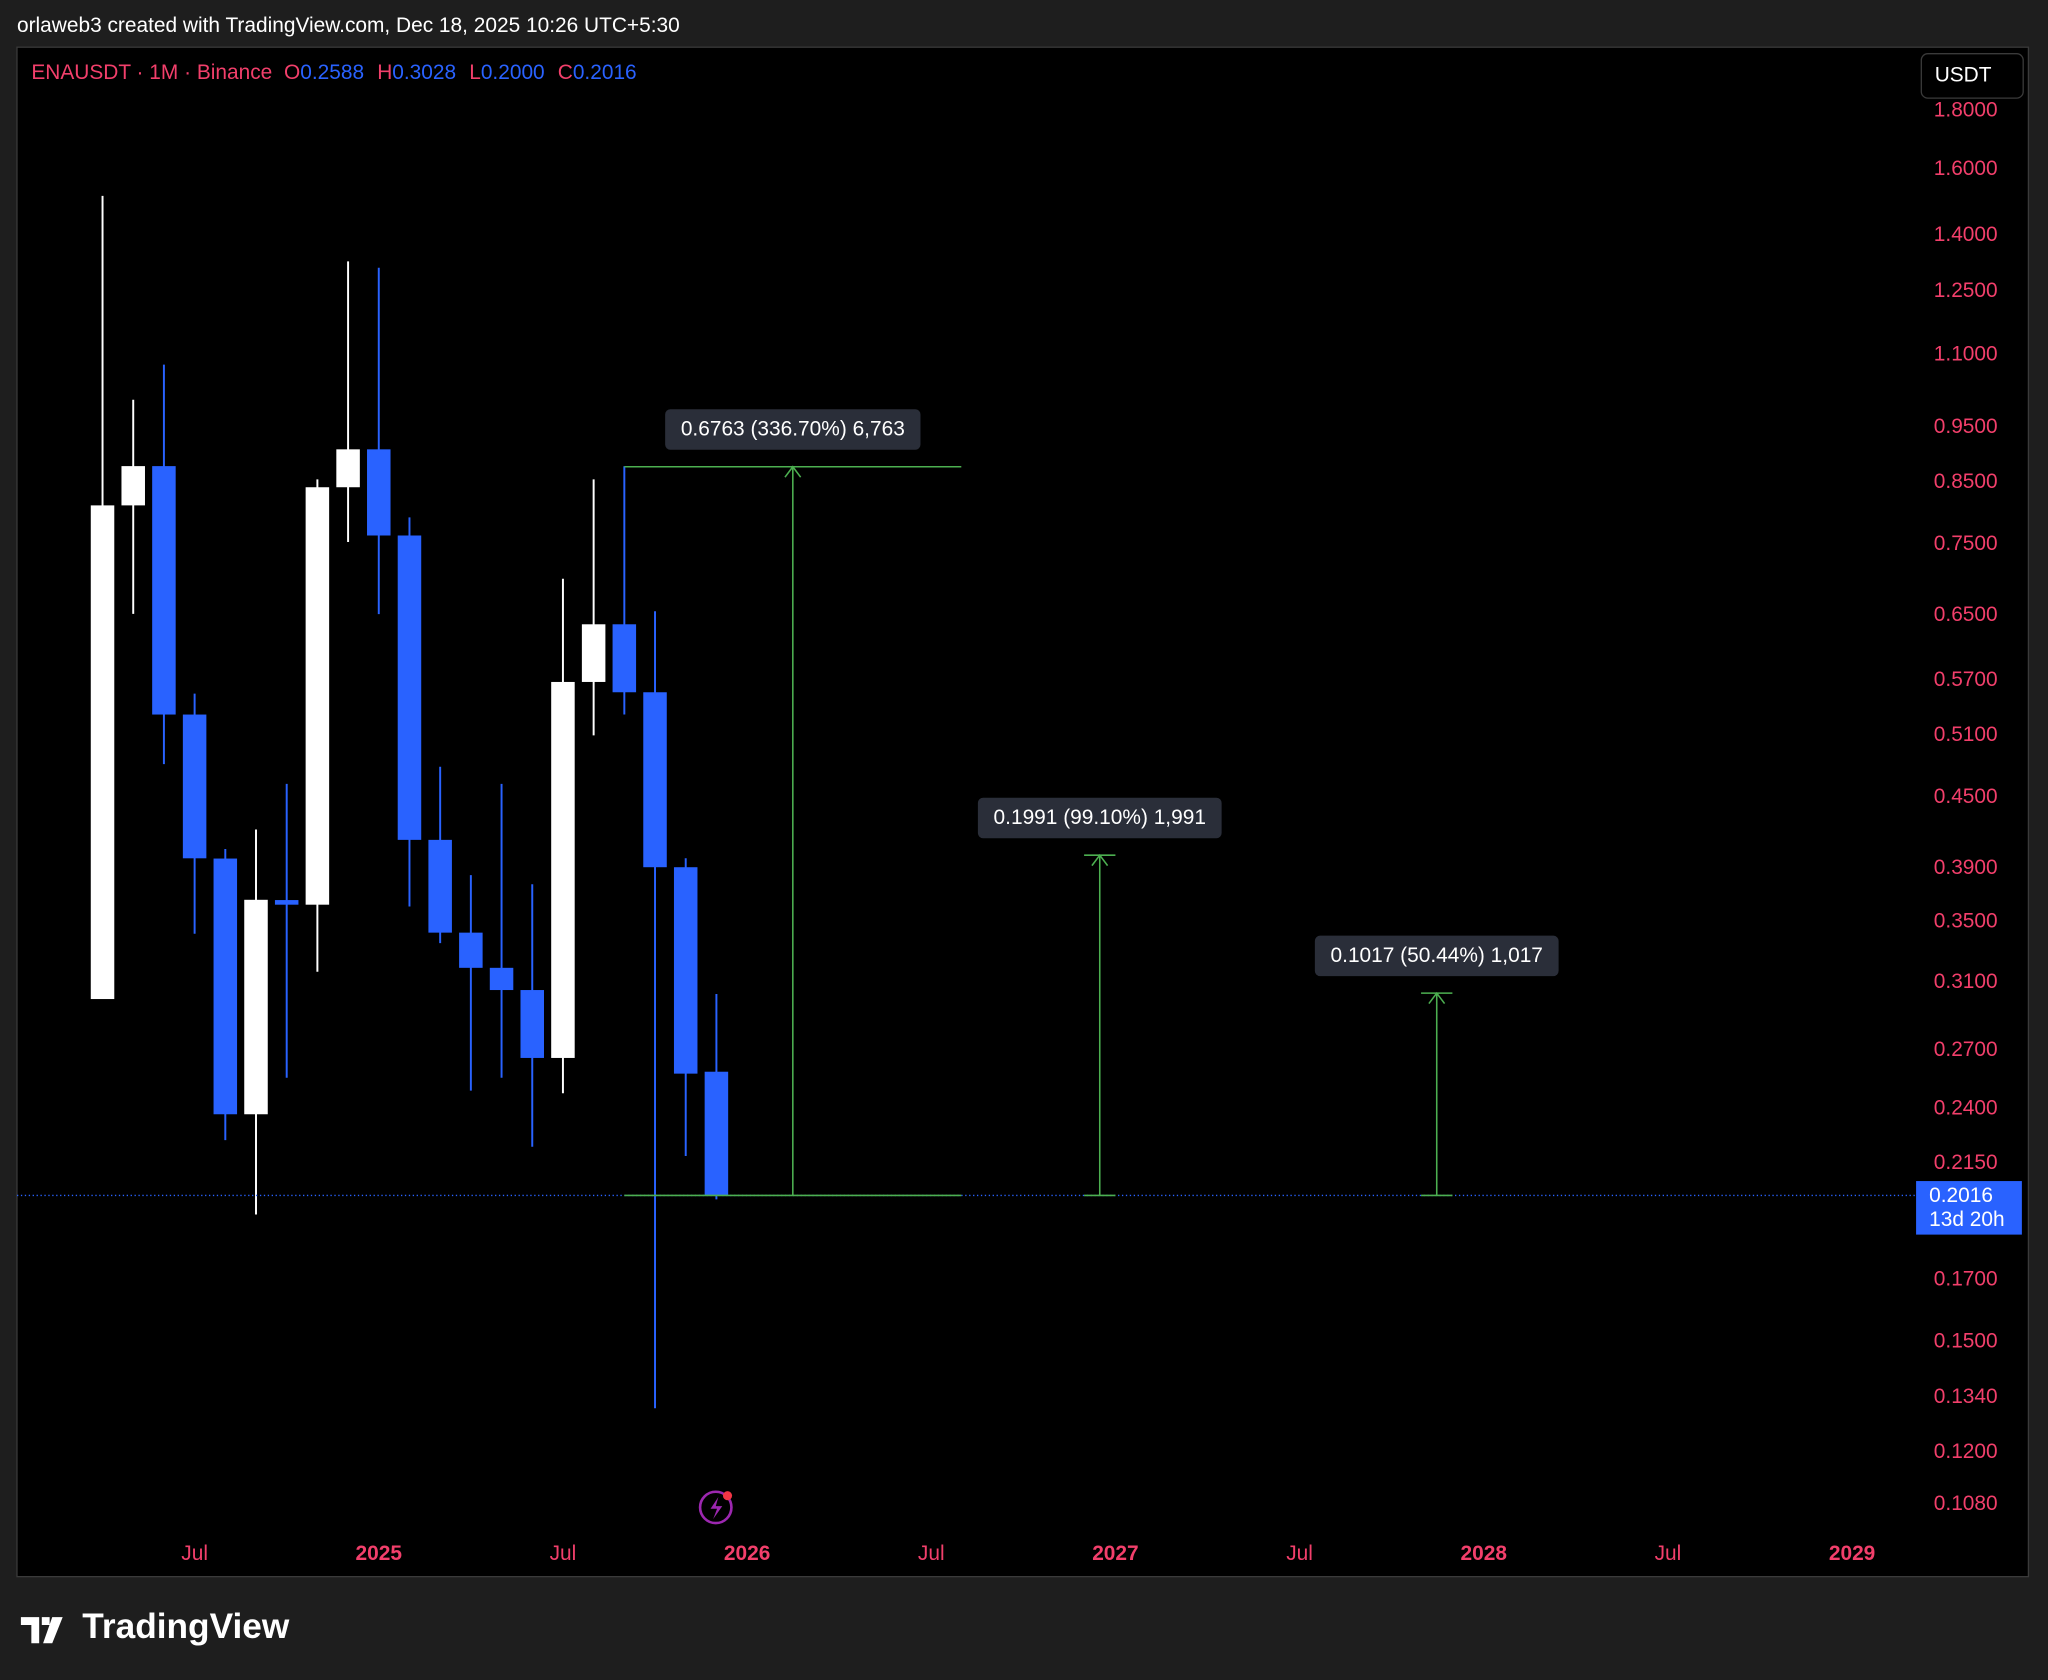 The height and width of the screenshot is (1680, 2048). What do you see at coordinates (1966, 543) in the screenshot?
I see `y-tick-label: 0.7500` at bounding box center [1966, 543].